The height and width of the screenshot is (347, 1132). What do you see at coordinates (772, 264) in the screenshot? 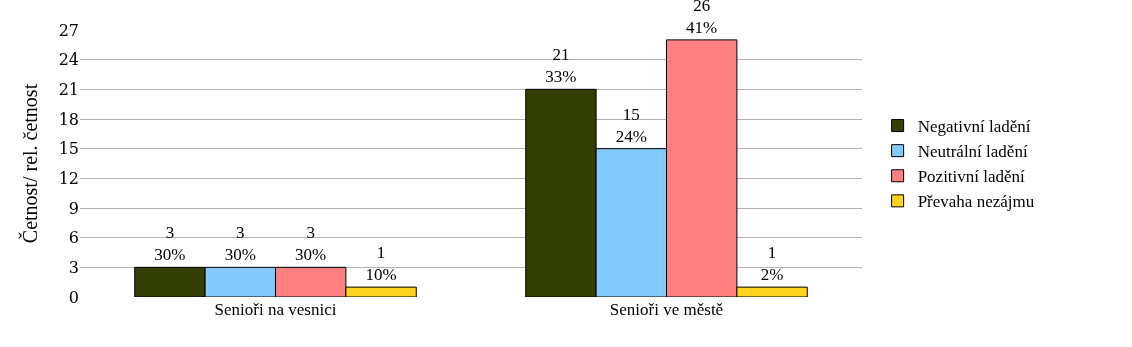
I see `data-label: 1 2%` at bounding box center [772, 264].